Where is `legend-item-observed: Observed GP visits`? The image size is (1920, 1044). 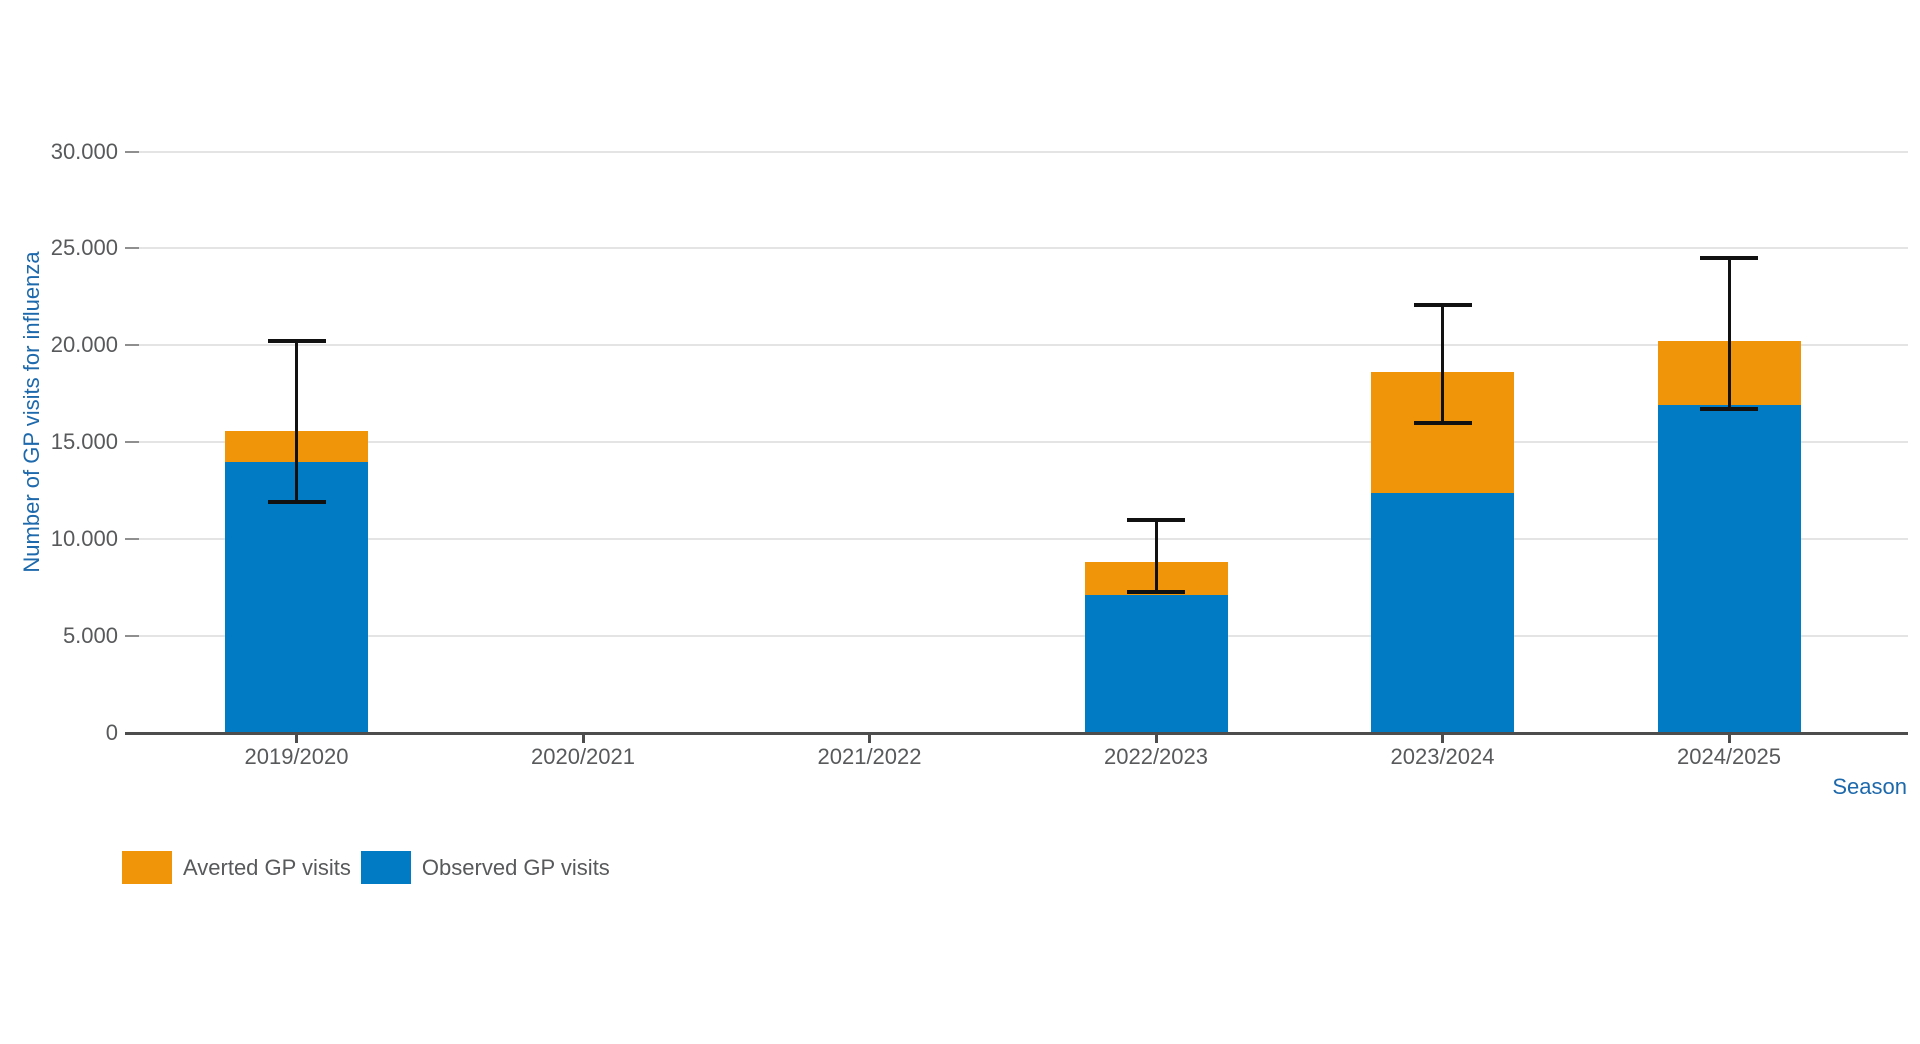 legend-item-observed: Observed GP visits is located at coordinates (485, 867).